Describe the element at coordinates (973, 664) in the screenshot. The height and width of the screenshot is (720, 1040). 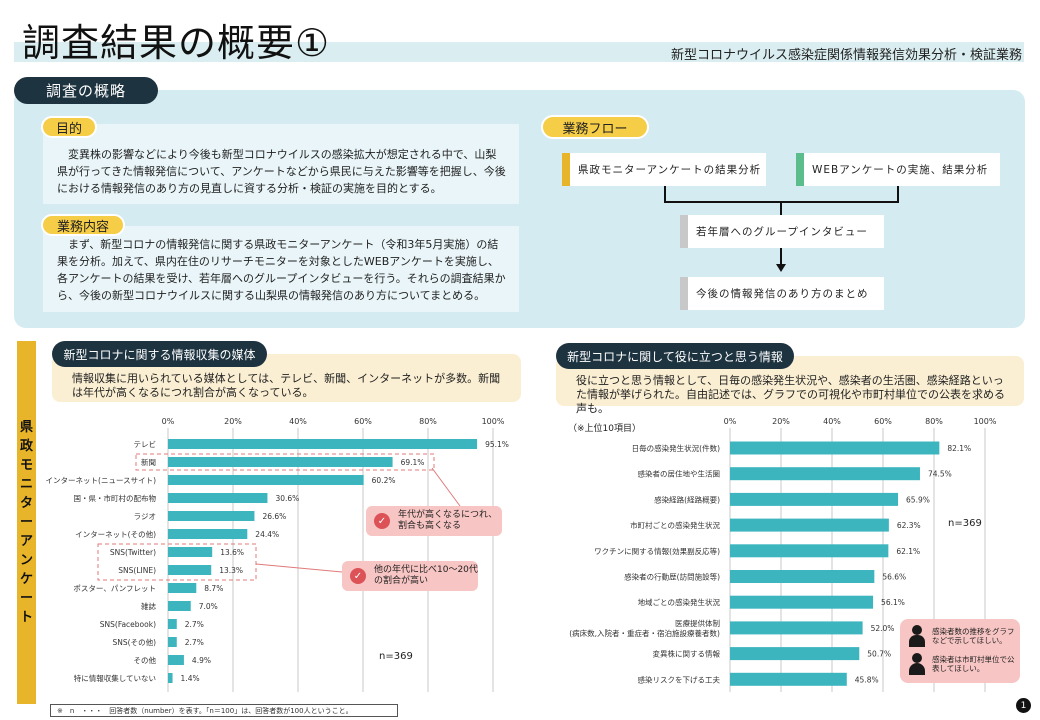
I see `comment-text: 感染者は市町村単位で公表してほしい。` at that location.